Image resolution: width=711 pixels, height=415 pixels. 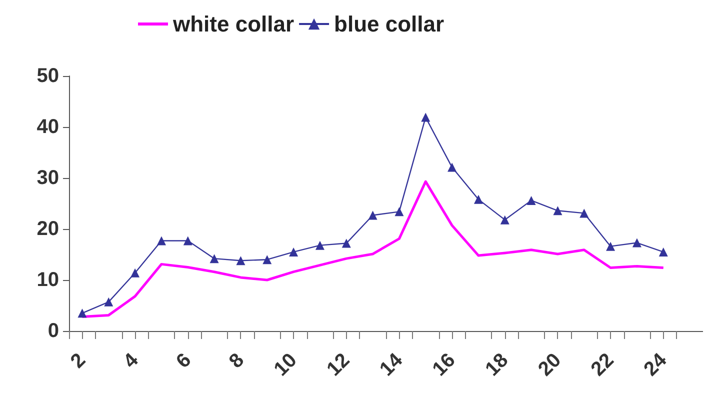 What do you see at coordinates (497, 364) in the screenshot?
I see `x-tick-label: 18` at bounding box center [497, 364].